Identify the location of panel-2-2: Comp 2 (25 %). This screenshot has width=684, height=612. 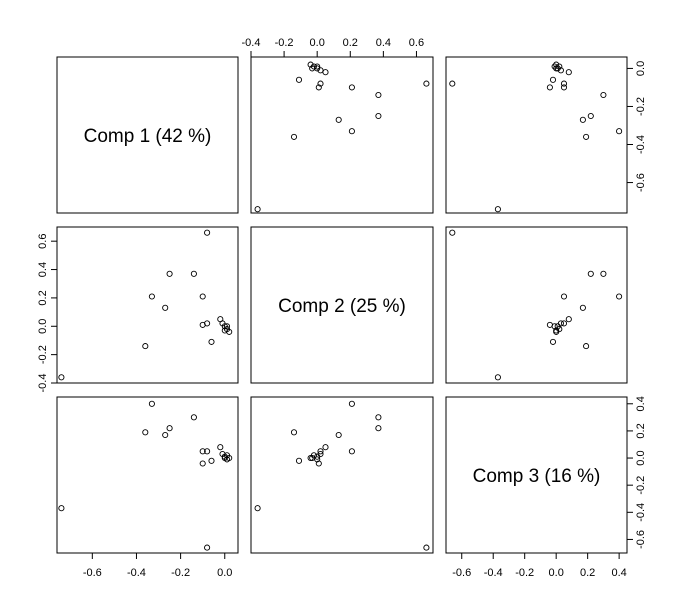
(342, 305).